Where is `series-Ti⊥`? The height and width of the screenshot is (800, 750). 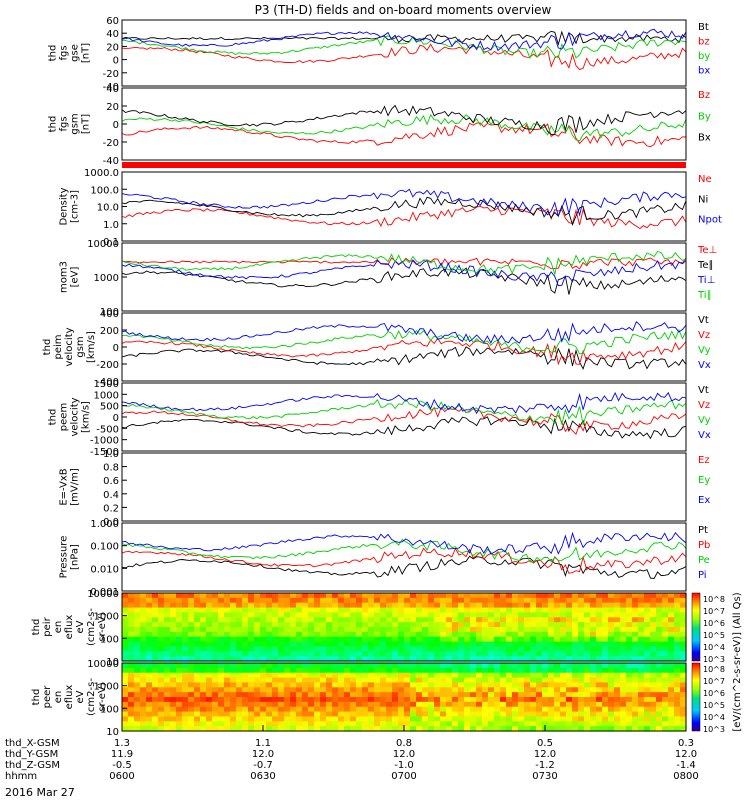 series-Ti⊥ is located at coordinates (404, 273).